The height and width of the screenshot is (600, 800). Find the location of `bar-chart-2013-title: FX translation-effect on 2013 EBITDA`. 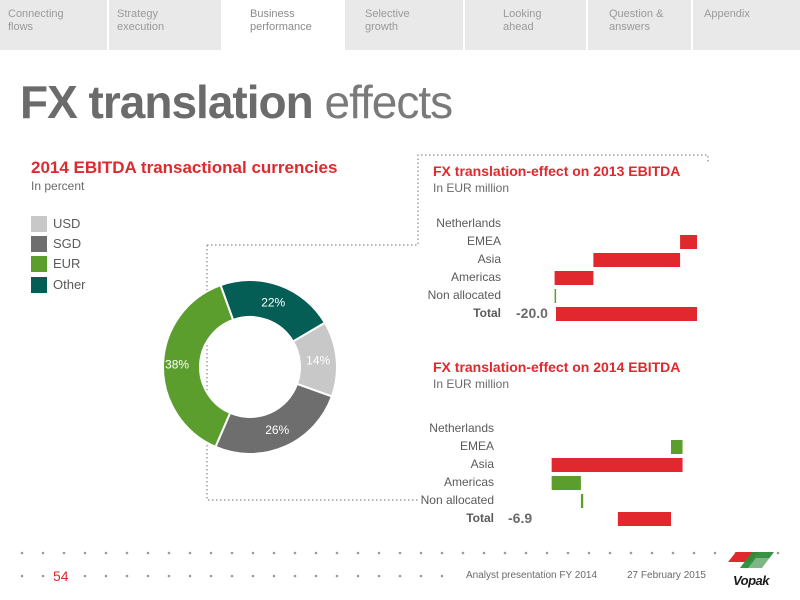

bar-chart-2013-title: FX translation-effect on 2013 EBITDA is located at coordinates (557, 171).